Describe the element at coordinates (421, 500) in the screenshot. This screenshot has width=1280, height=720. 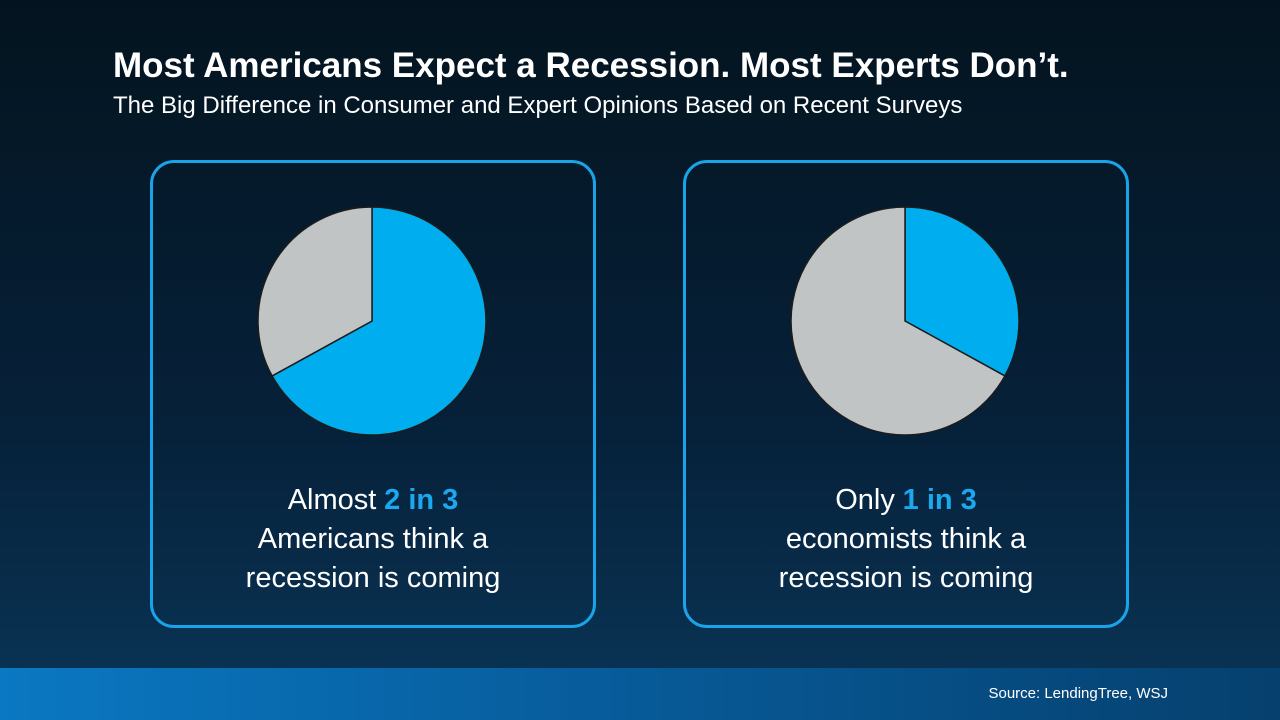
I see `caption-highlight: 2 in 3` at that location.